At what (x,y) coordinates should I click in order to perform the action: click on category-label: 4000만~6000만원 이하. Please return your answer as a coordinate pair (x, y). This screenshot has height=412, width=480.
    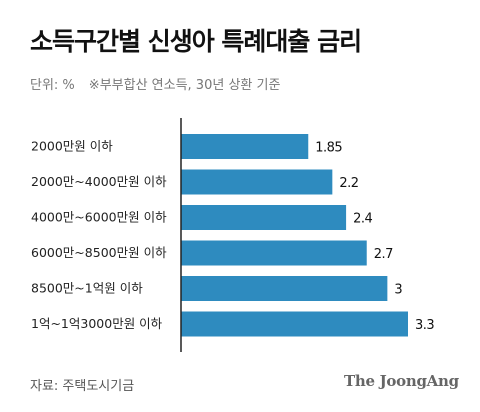
    Looking at the image, I should click on (99, 217).